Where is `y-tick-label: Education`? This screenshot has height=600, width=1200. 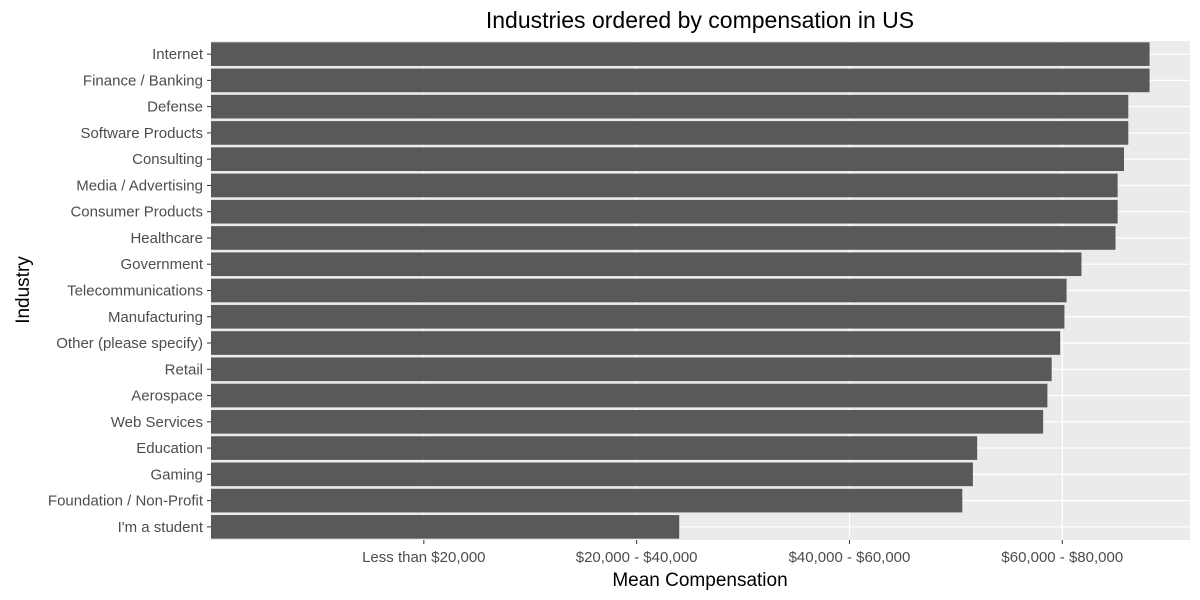
y-tick-label: Education is located at coordinates (169, 448).